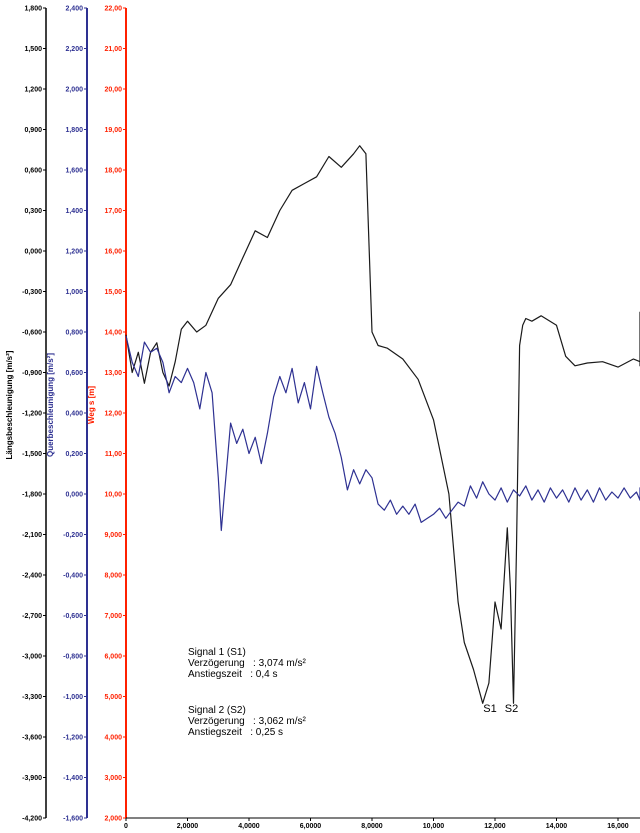  What do you see at coordinates (113, 819) in the screenshot?
I see `left-red-tick-label: 2,000` at bounding box center [113, 819].